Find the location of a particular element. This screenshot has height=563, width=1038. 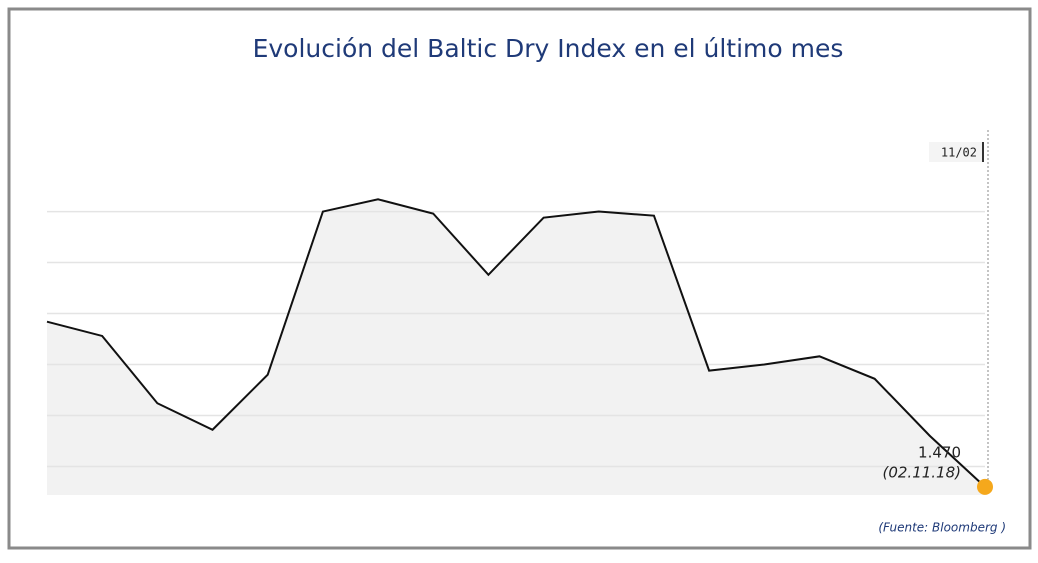

source: (Fuente: Bloomberg ) is located at coordinates (942, 528).